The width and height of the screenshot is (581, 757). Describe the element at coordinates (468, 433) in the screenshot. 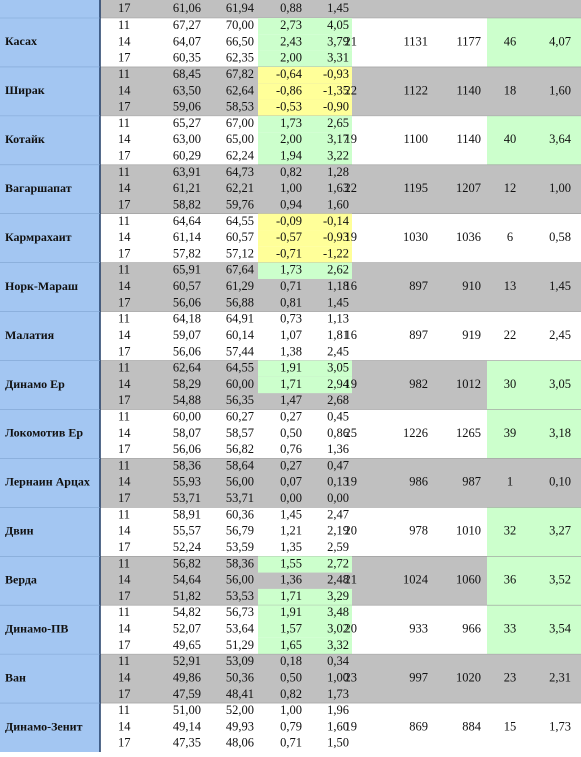

I see `stat: 1265` at that location.